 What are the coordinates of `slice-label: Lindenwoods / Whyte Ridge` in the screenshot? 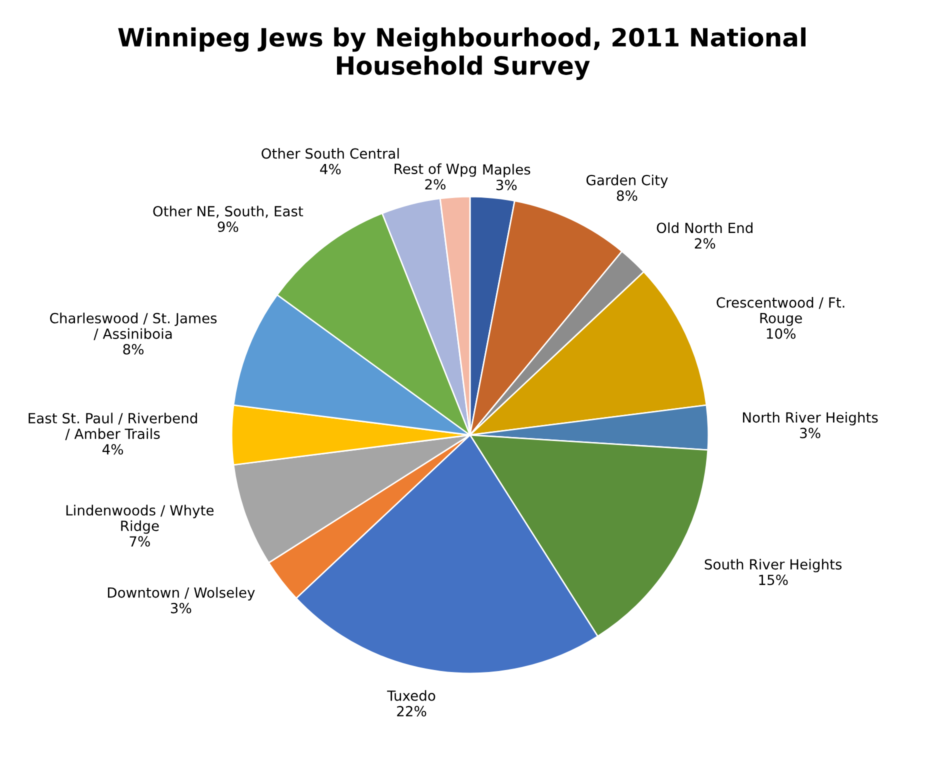 It's located at (140, 519).